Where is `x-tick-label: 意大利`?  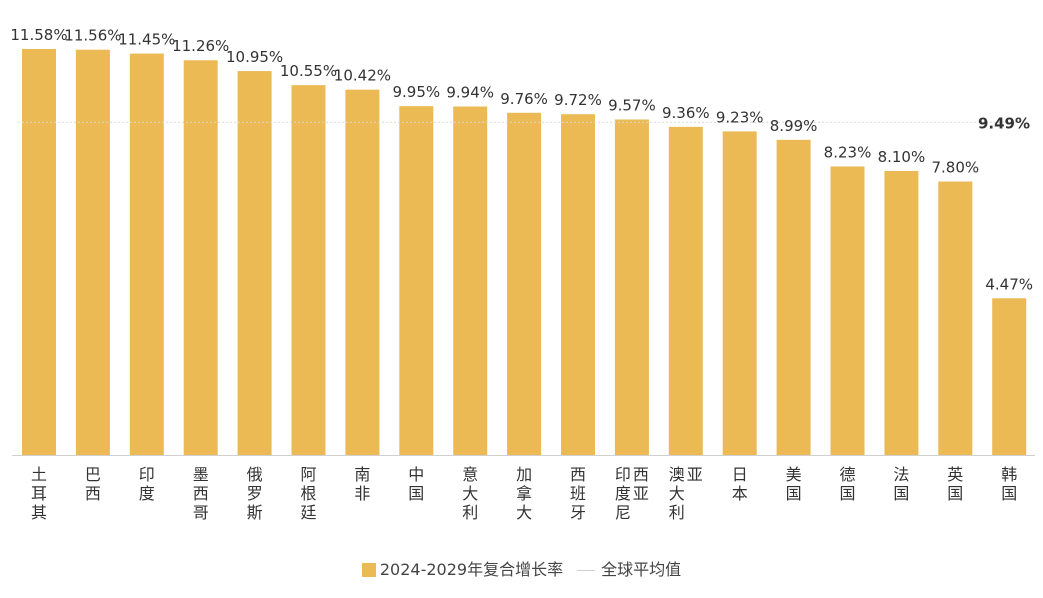
x-tick-label: 意大利 is located at coordinates (470, 493).